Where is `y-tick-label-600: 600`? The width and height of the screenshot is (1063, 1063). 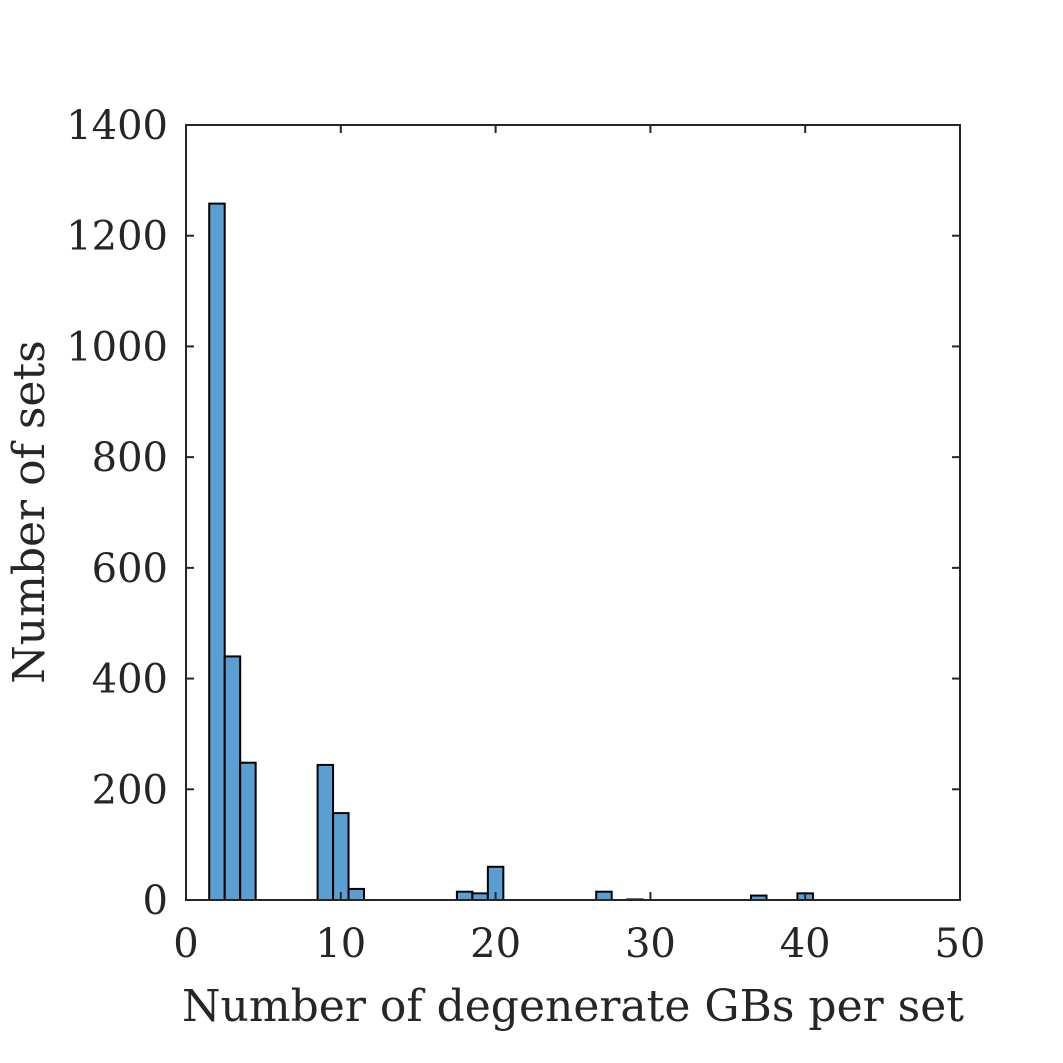 y-tick-label-600: 600 is located at coordinates (130, 569).